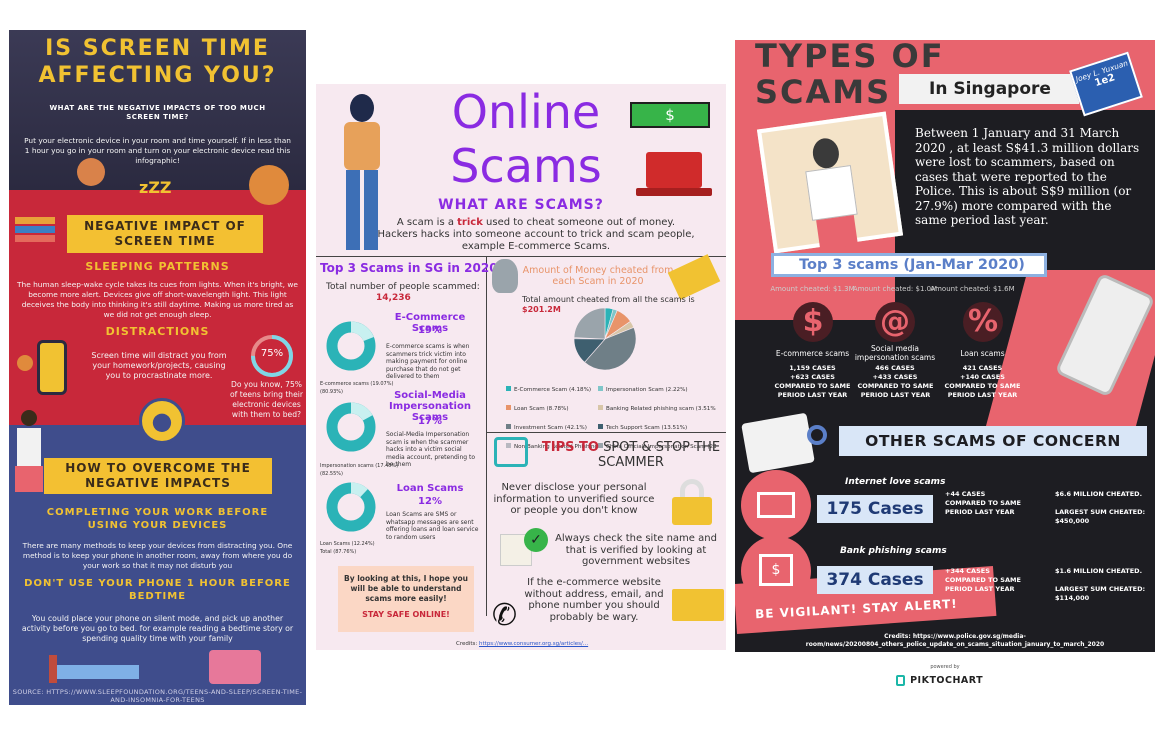  Describe the element at coordinates (982, 390) in the screenshot. I see `loan-compare: COMPARED TO SAME PERIOD LAST YEAR` at that location.